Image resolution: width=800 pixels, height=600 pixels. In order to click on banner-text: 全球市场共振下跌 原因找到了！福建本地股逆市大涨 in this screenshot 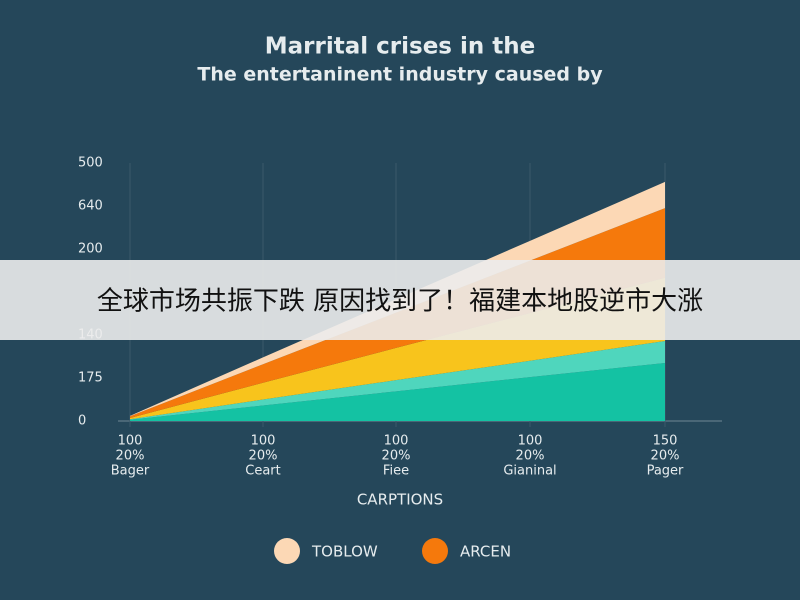, I will do `click(400, 302)`.